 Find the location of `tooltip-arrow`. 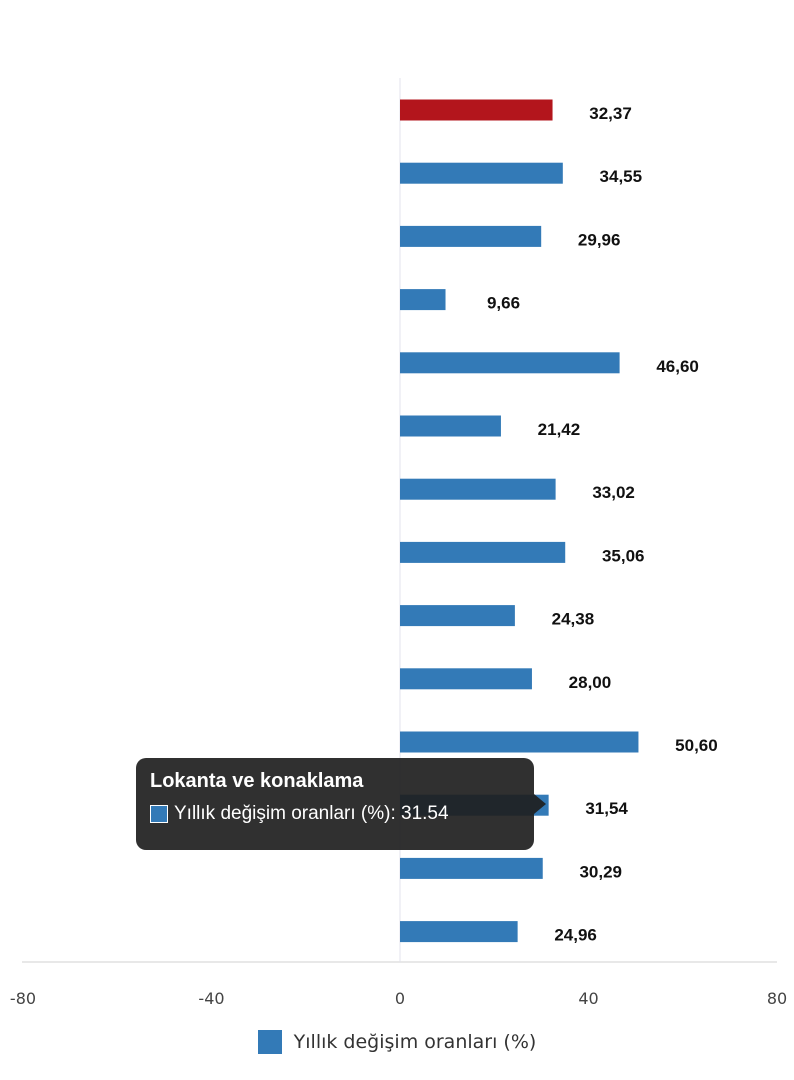

tooltip-arrow is located at coordinates (540, 804).